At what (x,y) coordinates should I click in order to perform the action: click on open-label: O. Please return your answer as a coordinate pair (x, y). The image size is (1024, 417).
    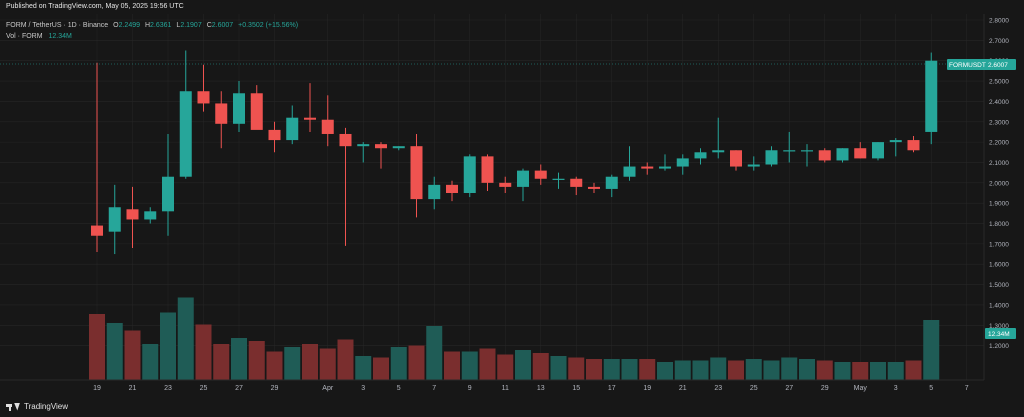
    Looking at the image, I should click on (116, 25).